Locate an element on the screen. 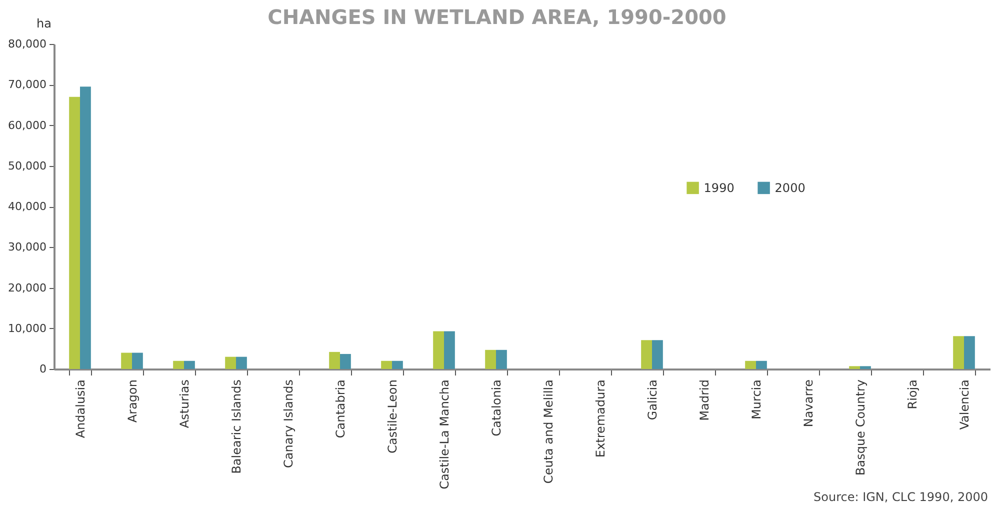  y-axis-title: ha is located at coordinates (44, 23).